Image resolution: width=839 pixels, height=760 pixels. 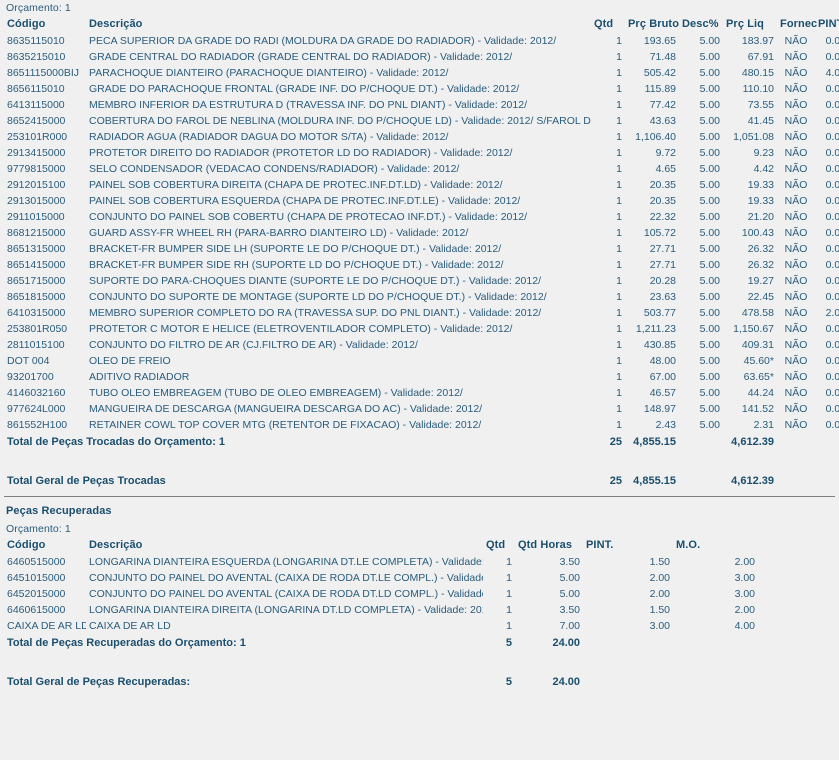 What do you see at coordinates (753, 137) in the screenshot?
I see `cell-preco-liquido: 1,051.08` at bounding box center [753, 137].